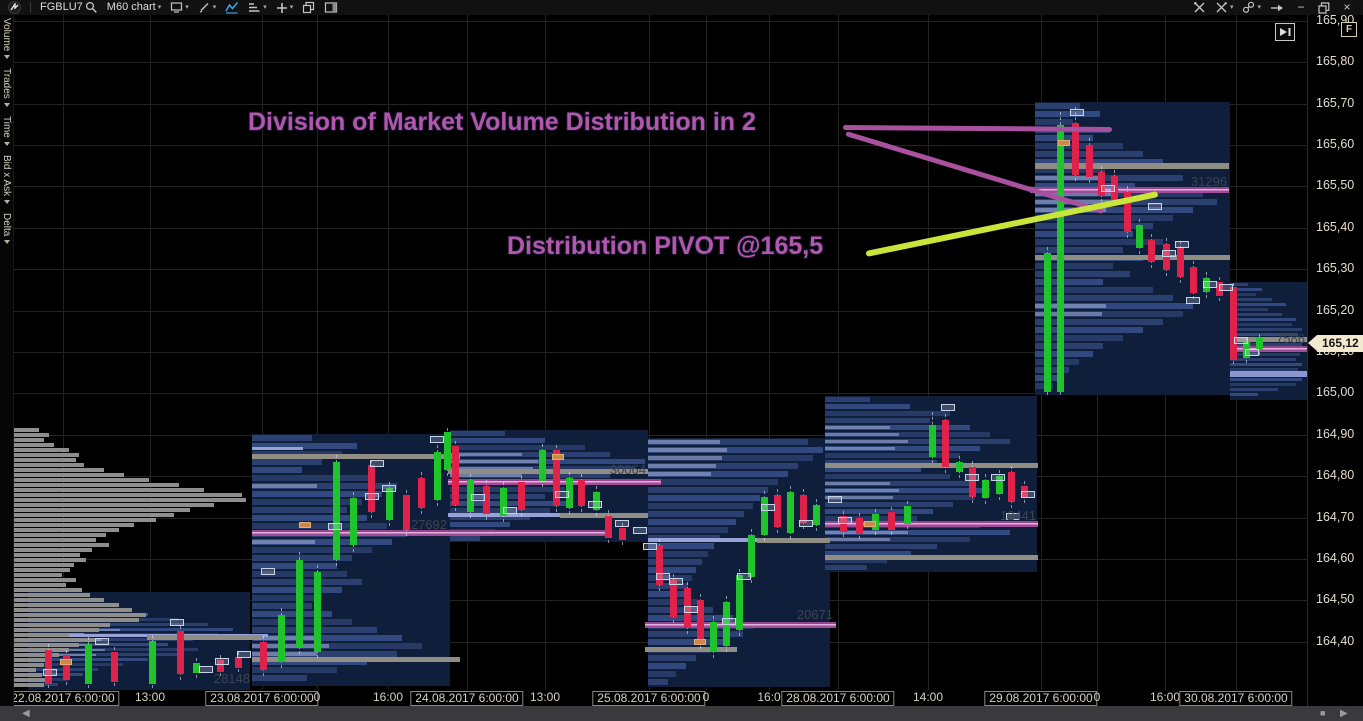 Image resolution: width=1363 pixels, height=721 pixels. I want to click on period-selector: M60 chart ▾, so click(134, 7).